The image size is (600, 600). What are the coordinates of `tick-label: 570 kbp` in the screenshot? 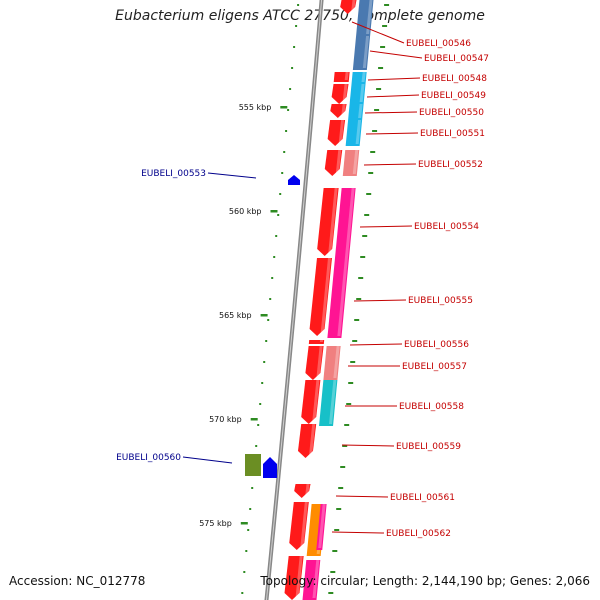 It's located at (225, 419).